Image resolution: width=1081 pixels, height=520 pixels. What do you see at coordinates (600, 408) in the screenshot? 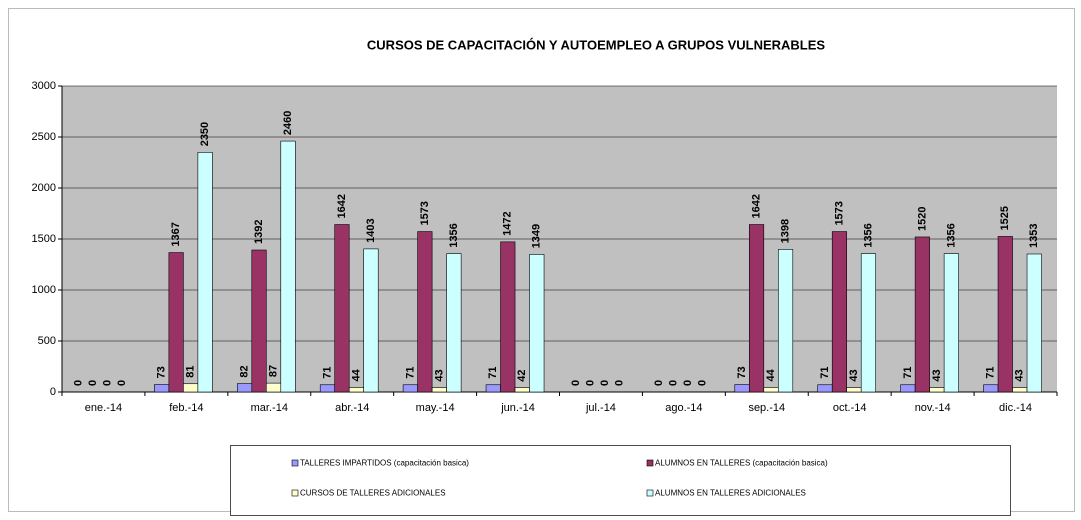
I see `x-tick-label: jul.-14` at bounding box center [600, 408].